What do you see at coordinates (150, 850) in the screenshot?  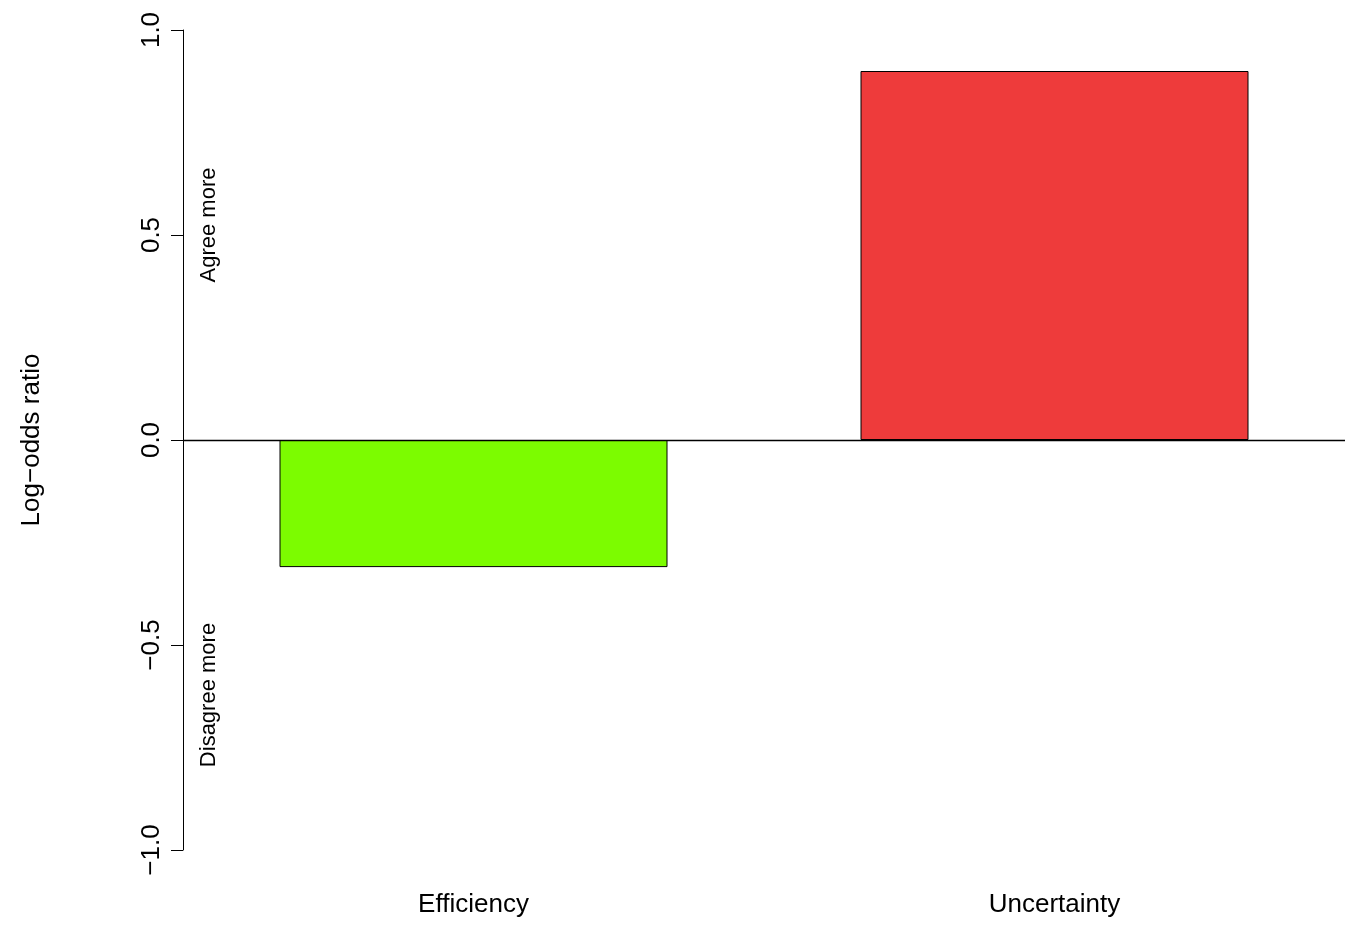 I see `y-tick-label: −1.0` at bounding box center [150, 850].